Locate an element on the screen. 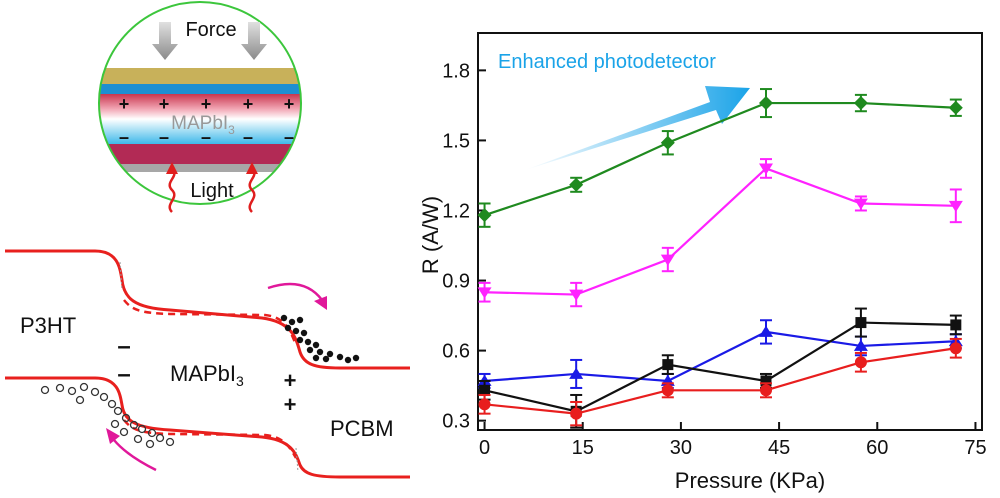  electron-dots is located at coordinates (320, 339).